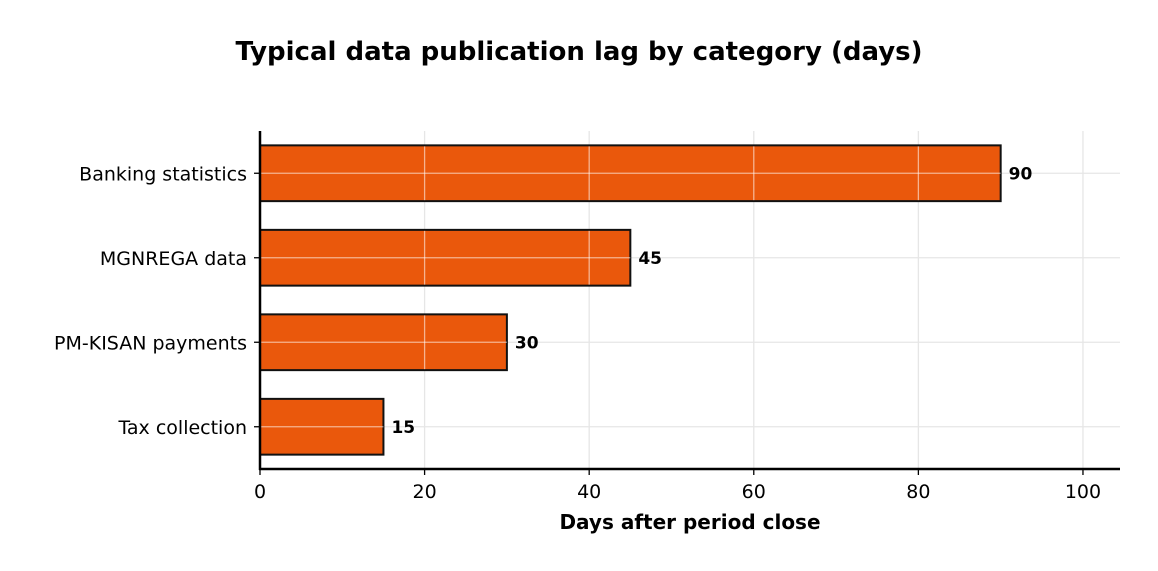 The height and width of the screenshot is (571, 1158). Describe the element at coordinates (403, 428) in the screenshot. I see `bar-value-label: 15` at that location.